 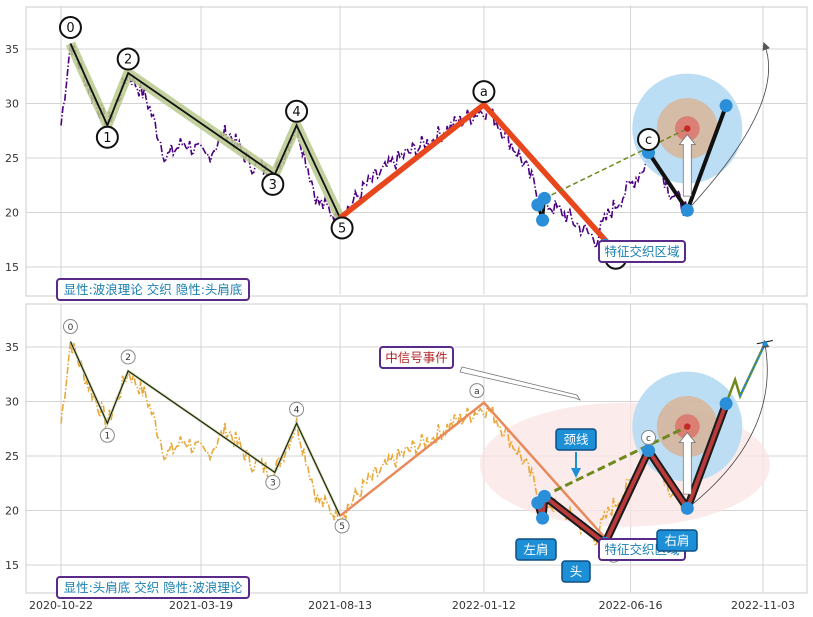 What do you see at coordinates (631, 605) in the screenshot?
I see `x-tick-label: 2022-06-16` at bounding box center [631, 605].